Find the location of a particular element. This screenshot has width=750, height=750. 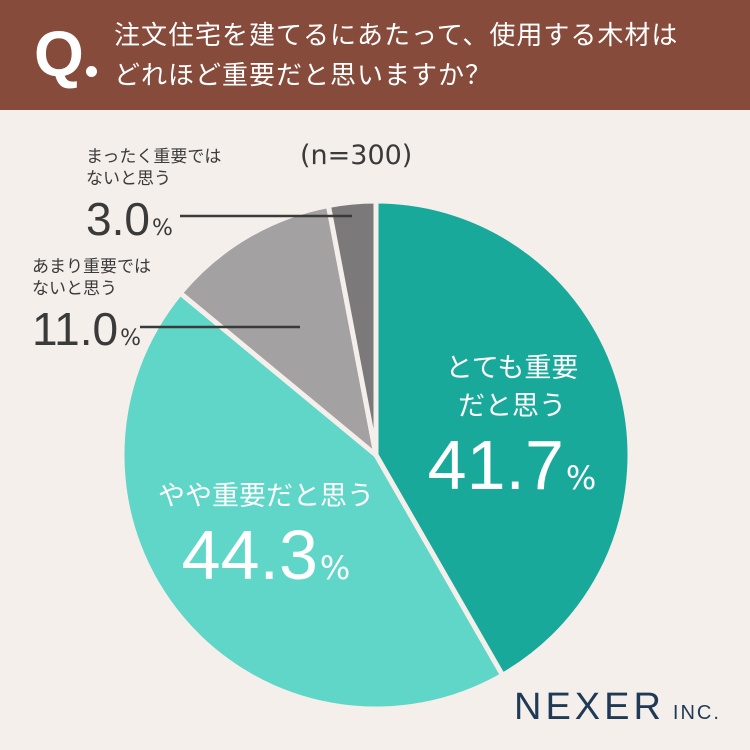

brand-suffix: INC. is located at coordinates (696, 713).